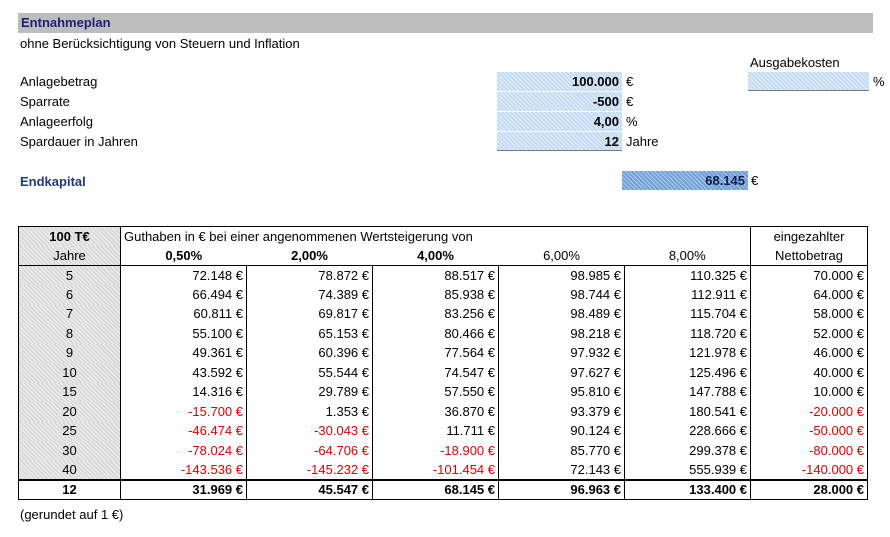  I want to click on value-cell: 14.316 €, so click(183, 392).